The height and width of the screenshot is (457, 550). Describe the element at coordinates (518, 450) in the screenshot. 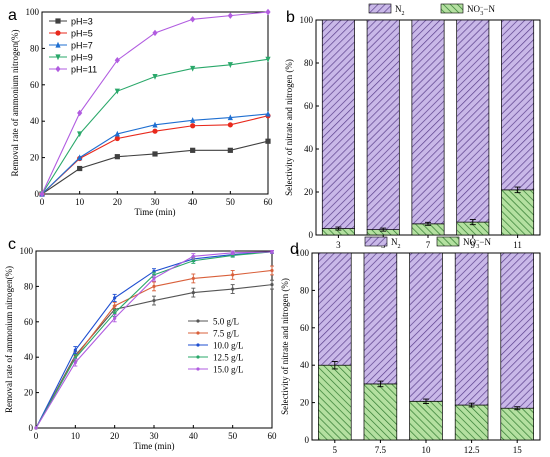

I see `x-tick-label: 15` at that location.